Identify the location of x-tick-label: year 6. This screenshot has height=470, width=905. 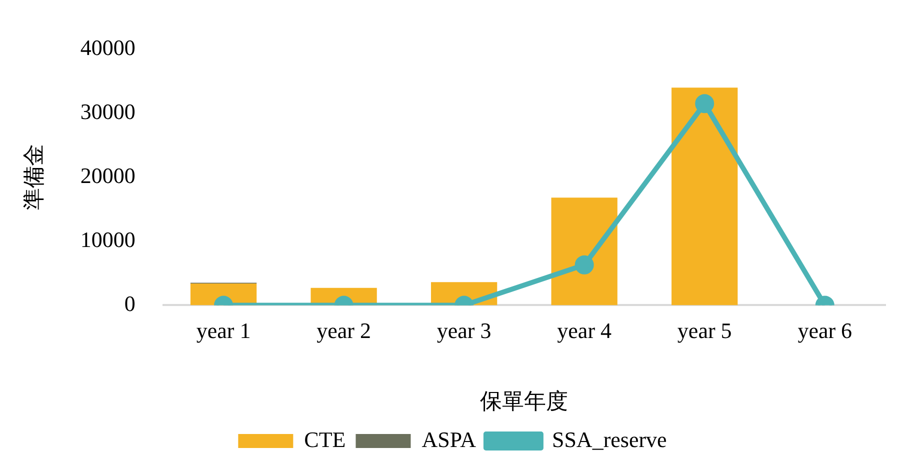
(825, 331).